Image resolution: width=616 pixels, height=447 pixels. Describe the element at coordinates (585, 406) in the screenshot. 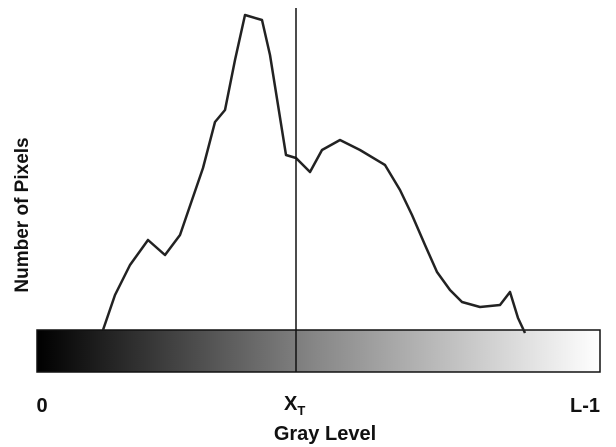

I see `tick-end: L-1` at that location.